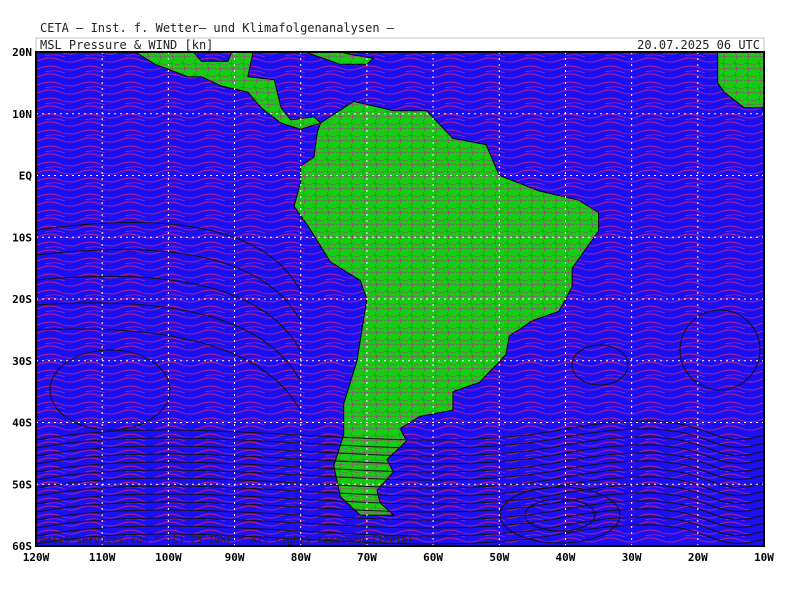 Image resolution: width=800 pixels, height=604 pixels. I want to click on longitude-label: 90W, so click(235, 557).